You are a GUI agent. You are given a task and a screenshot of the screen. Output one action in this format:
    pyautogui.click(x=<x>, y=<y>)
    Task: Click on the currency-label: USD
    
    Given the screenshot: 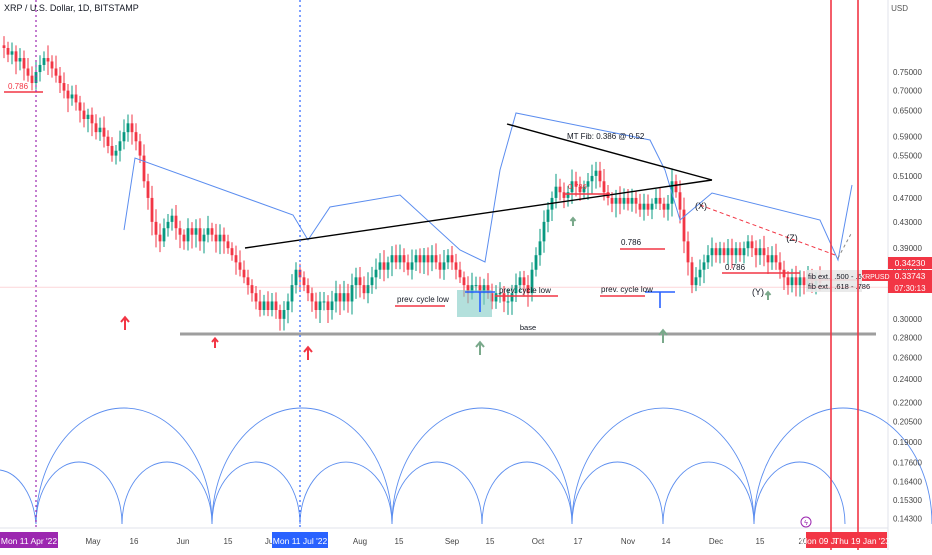 What is the action you would take?
    pyautogui.click(x=899, y=8)
    